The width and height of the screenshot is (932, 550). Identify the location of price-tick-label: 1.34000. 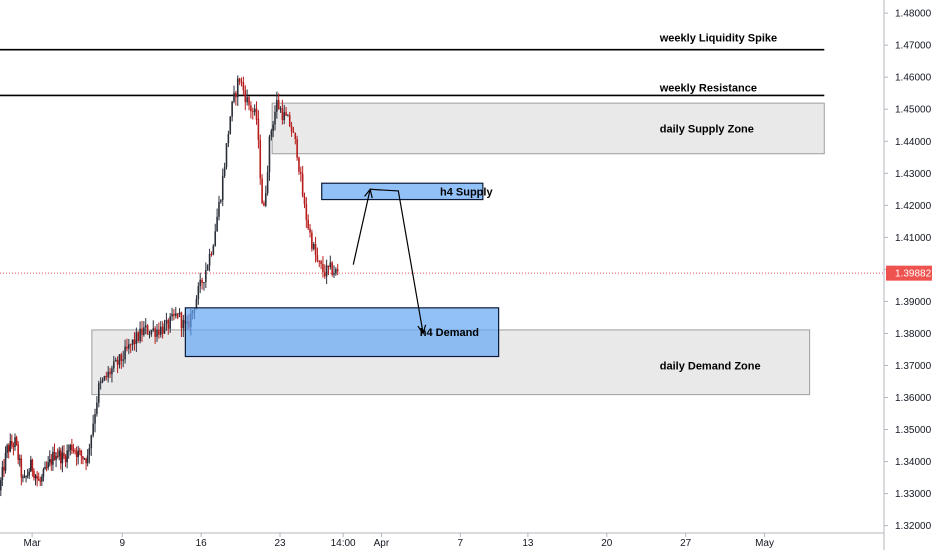
(913, 462).